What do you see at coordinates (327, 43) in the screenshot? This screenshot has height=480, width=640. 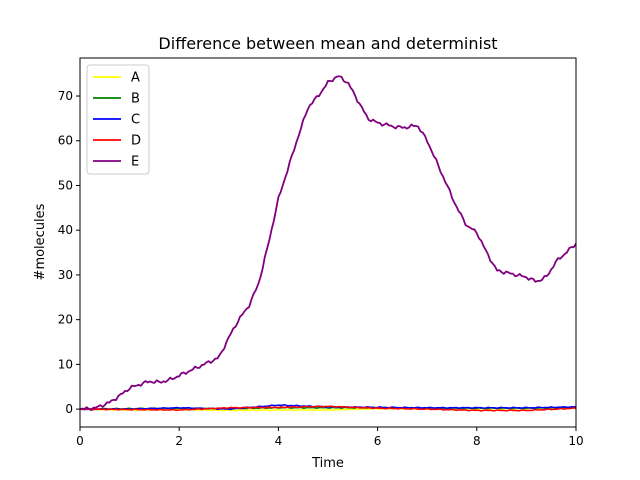 I see `chart-title: Difference between mean and determinist` at bounding box center [327, 43].